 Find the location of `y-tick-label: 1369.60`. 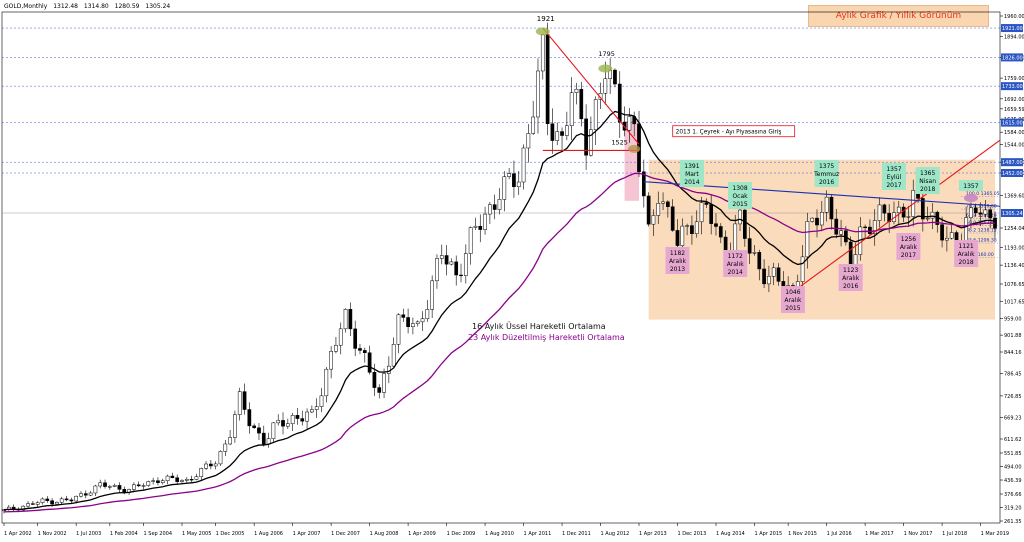

y-tick-label: 1369.60 is located at coordinates (1014, 196).